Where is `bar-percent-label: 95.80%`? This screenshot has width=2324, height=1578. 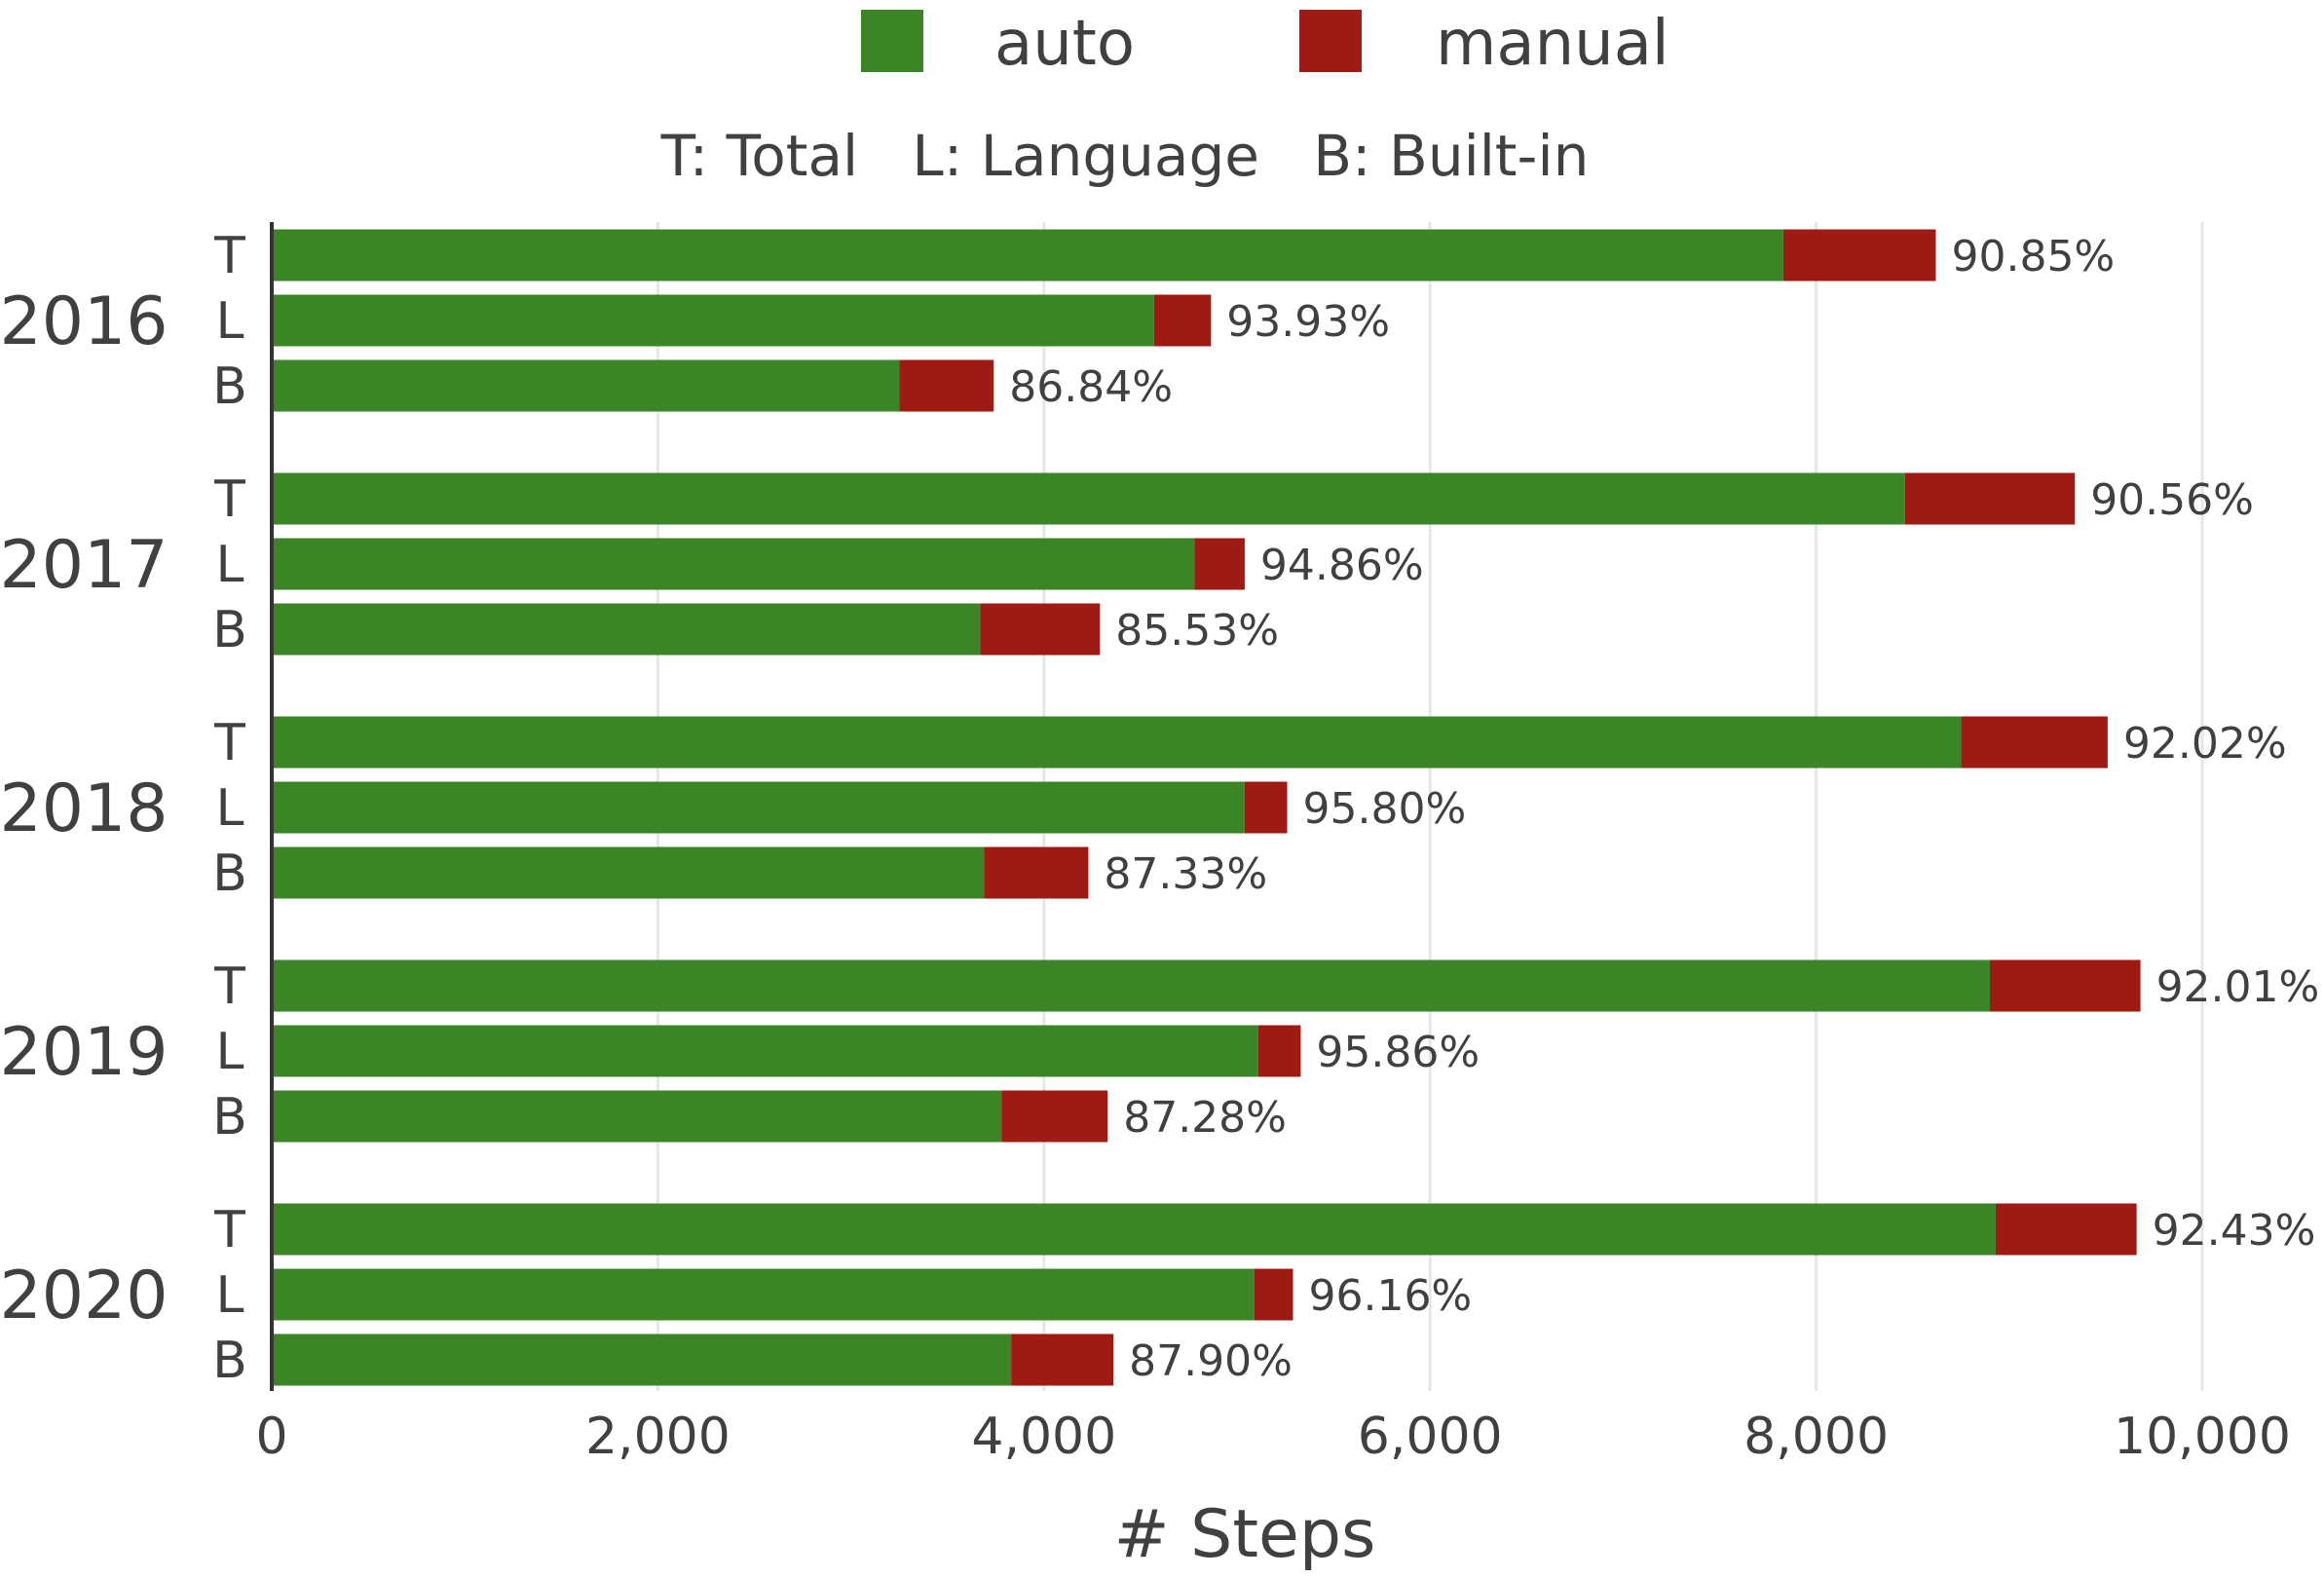
bar-percent-label: 95.80% is located at coordinates (1385, 809).